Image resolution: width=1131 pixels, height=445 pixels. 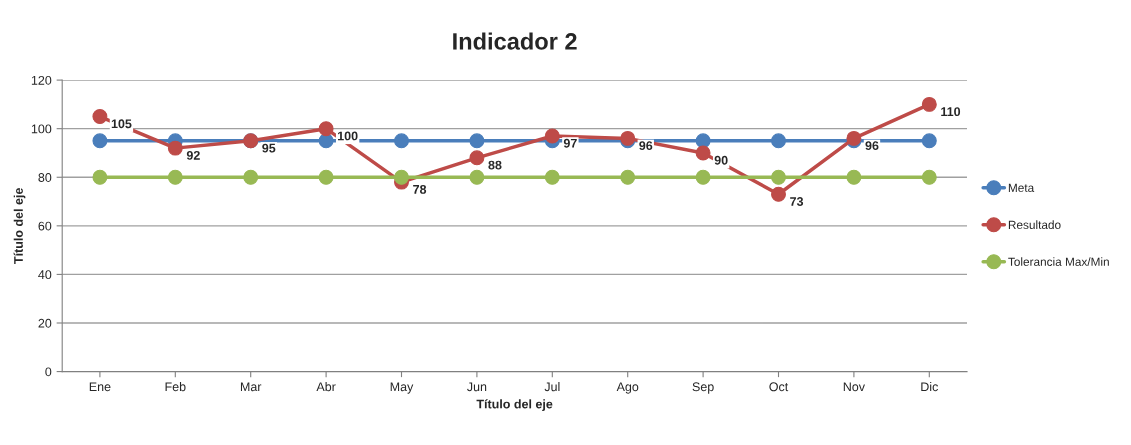 I want to click on data-label: 73, so click(x=797, y=201).